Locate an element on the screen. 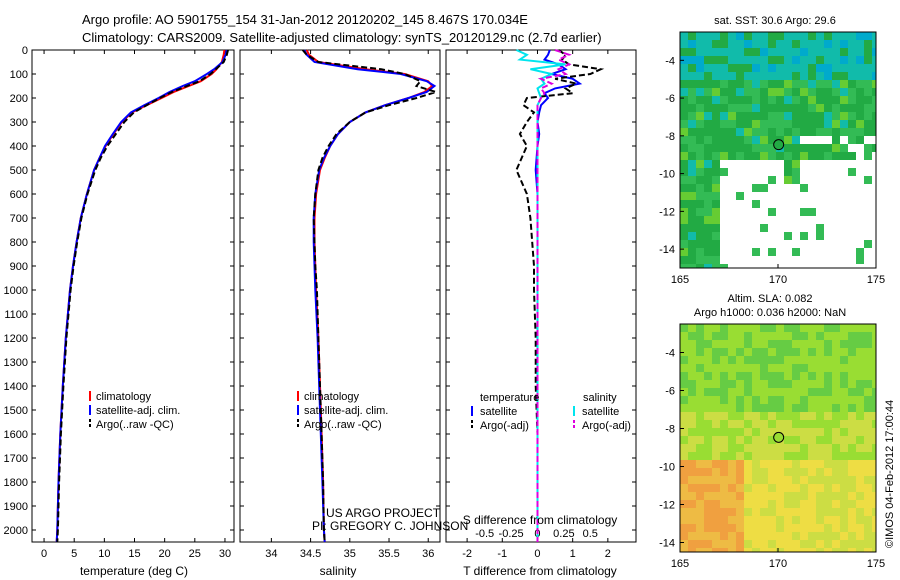 The width and height of the screenshot is (900, 580). s-tick-label: 0.25 is located at coordinates (563, 534).